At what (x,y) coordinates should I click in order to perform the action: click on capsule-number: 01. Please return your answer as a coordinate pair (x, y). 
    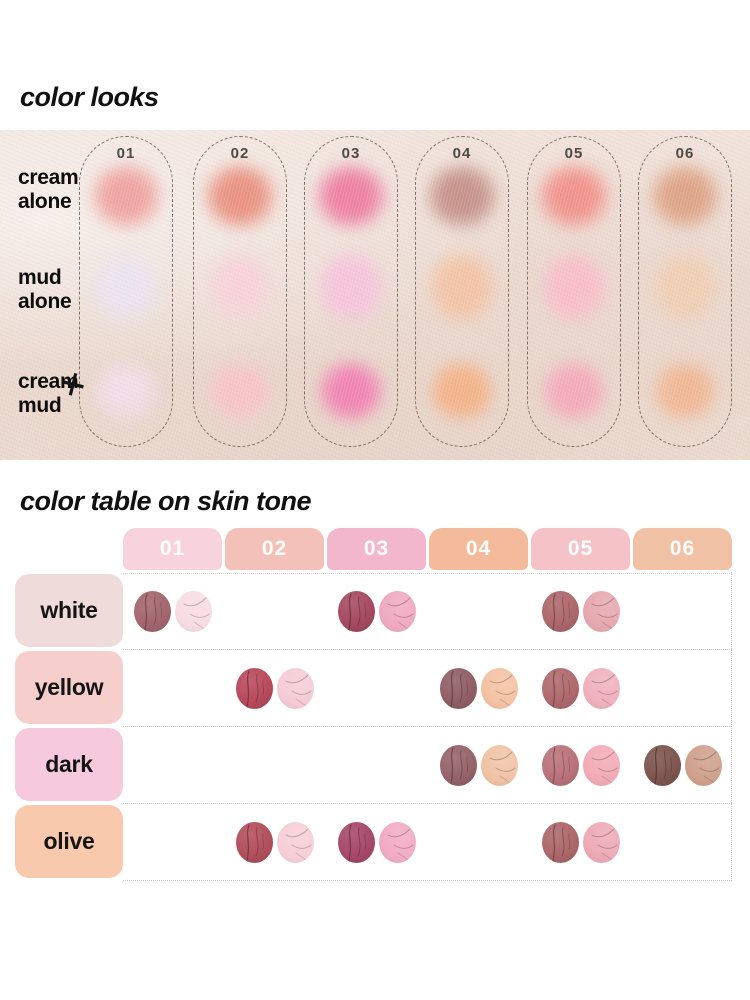
    Looking at the image, I should click on (126, 153).